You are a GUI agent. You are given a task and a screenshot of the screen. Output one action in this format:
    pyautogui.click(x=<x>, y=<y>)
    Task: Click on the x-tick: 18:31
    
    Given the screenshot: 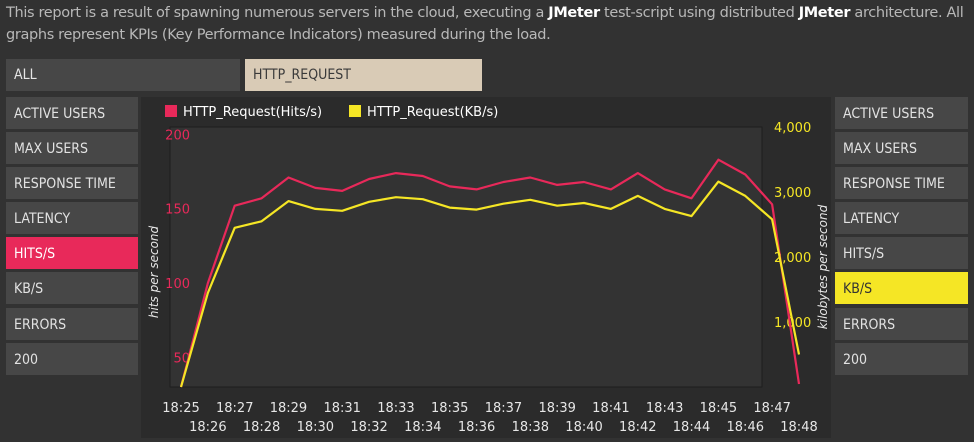 What is the action you would take?
    pyautogui.click(x=341, y=408)
    